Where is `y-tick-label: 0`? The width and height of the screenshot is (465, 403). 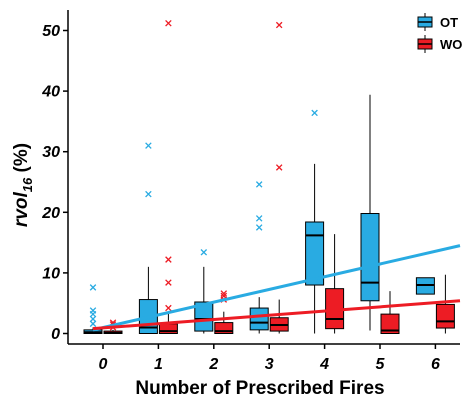 y-tick-label: 0 is located at coordinates (55, 334).